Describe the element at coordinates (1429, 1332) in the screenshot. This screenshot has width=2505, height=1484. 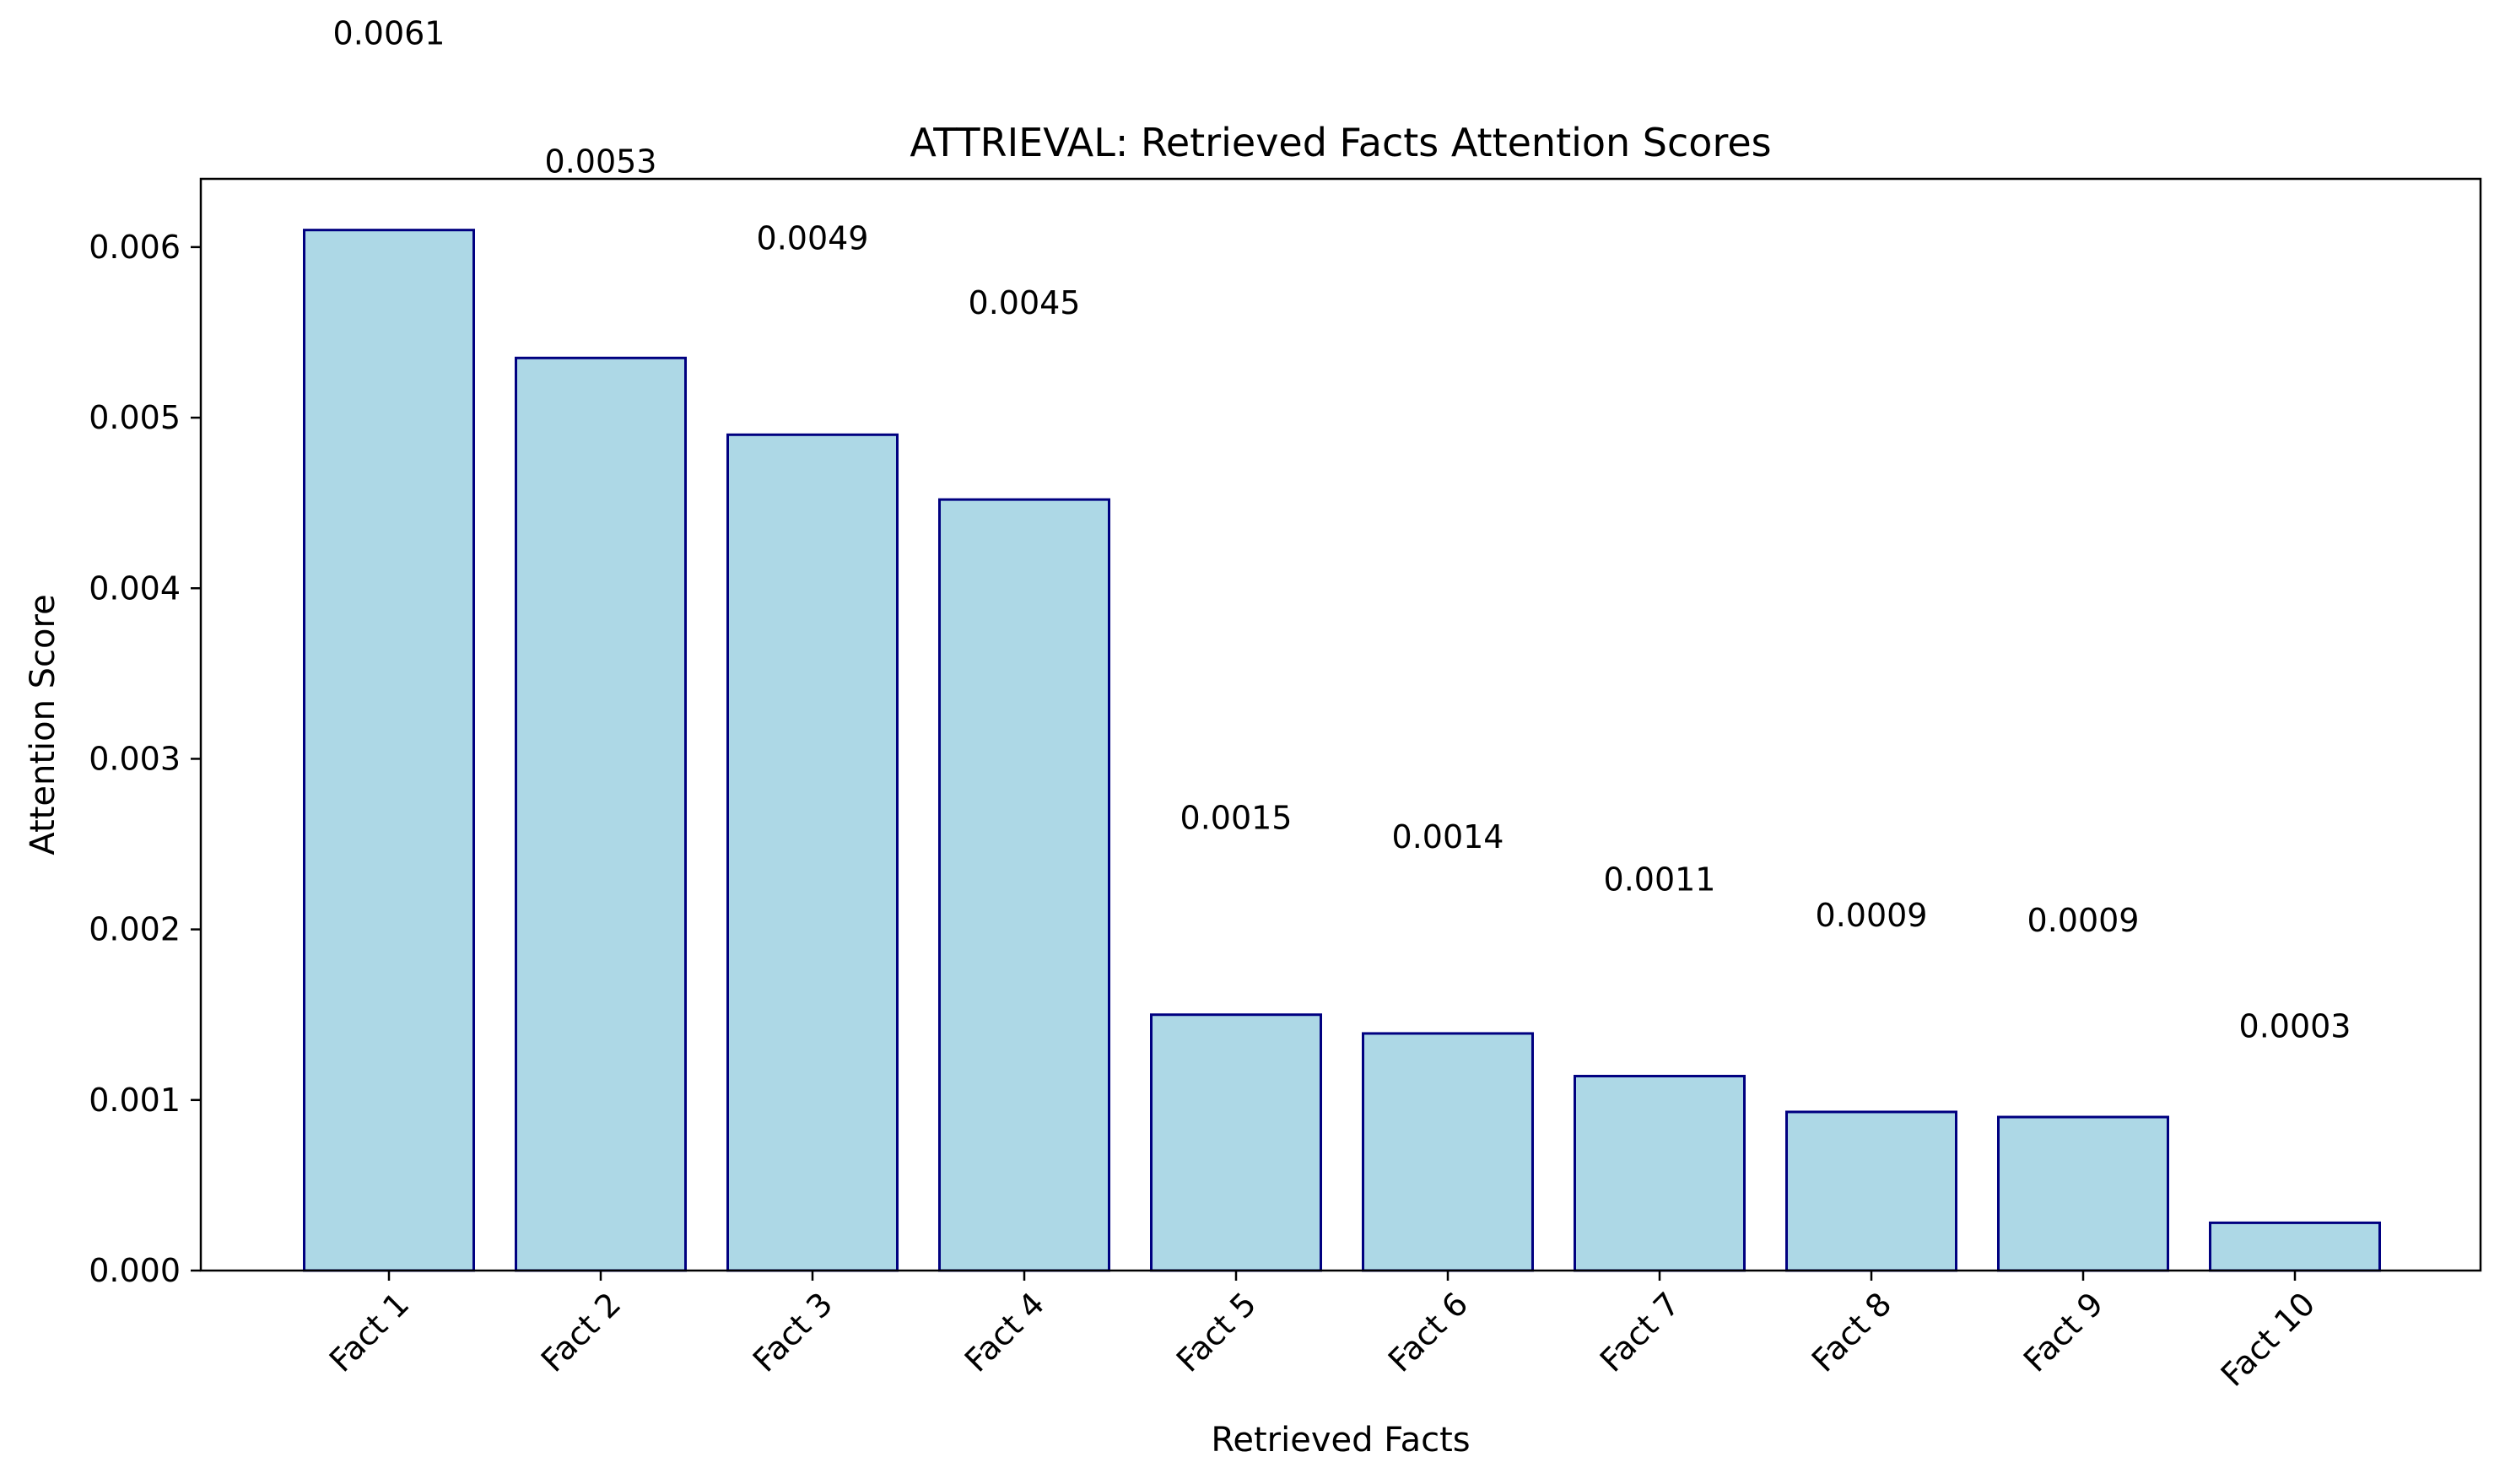
I see `x-tick-label-6: Fact 6` at that location.